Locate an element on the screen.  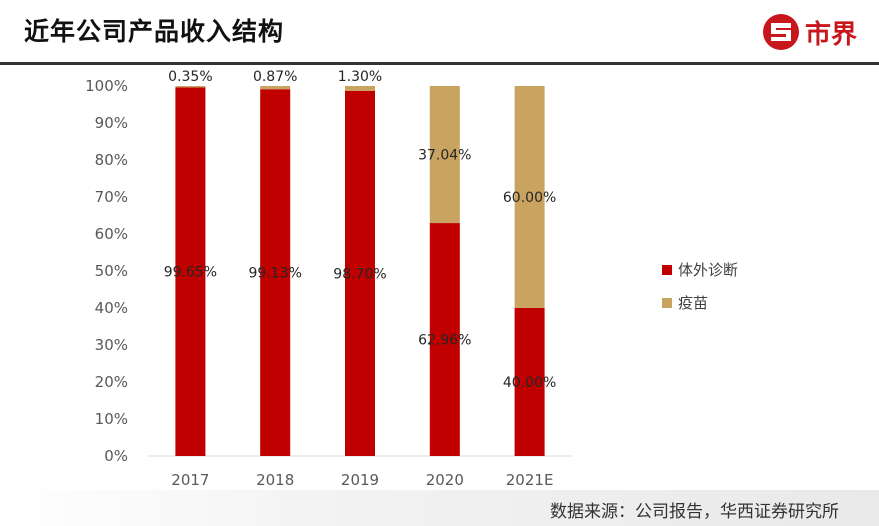
y-tick-label: 20% is located at coordinates (111, 382).